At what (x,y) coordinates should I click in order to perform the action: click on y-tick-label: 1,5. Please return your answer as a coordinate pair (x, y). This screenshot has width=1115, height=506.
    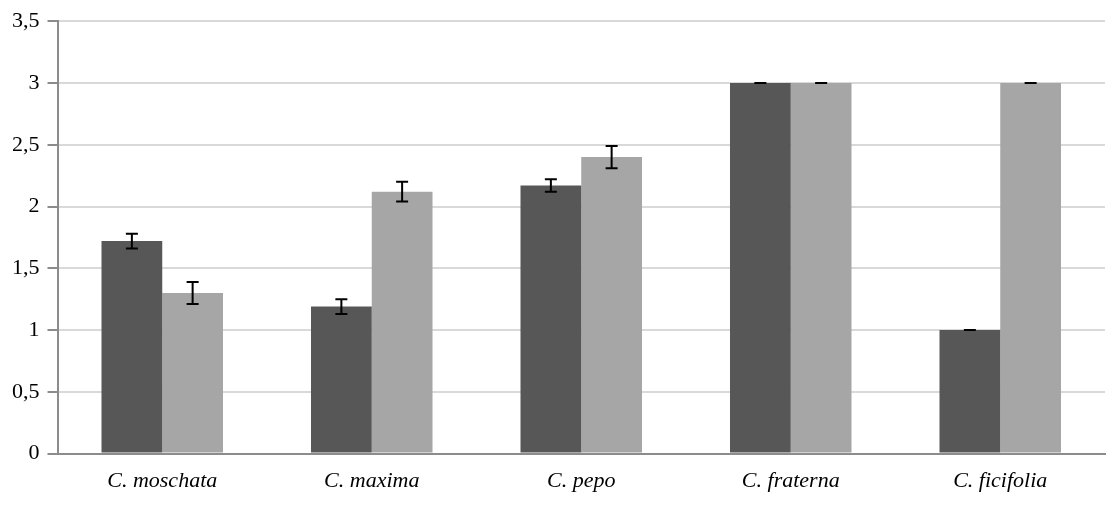
    Looking at the image, I should click on (26, 267).